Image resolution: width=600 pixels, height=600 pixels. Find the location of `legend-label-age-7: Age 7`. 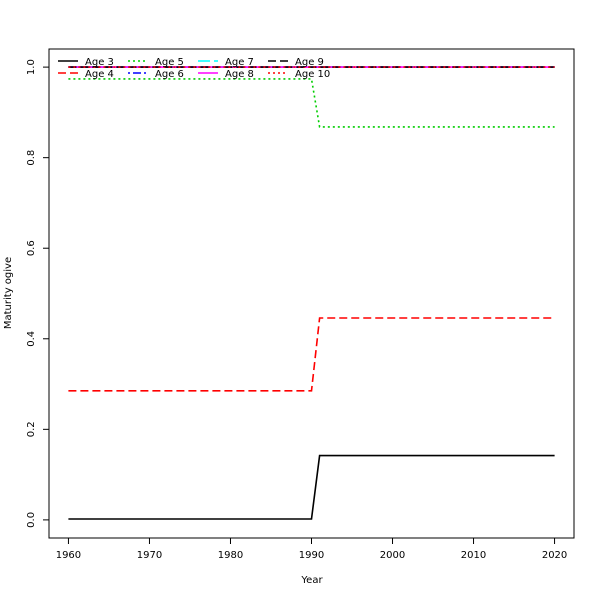

legend-label-age-7: Age 7 is located at coordinates (239, 62).